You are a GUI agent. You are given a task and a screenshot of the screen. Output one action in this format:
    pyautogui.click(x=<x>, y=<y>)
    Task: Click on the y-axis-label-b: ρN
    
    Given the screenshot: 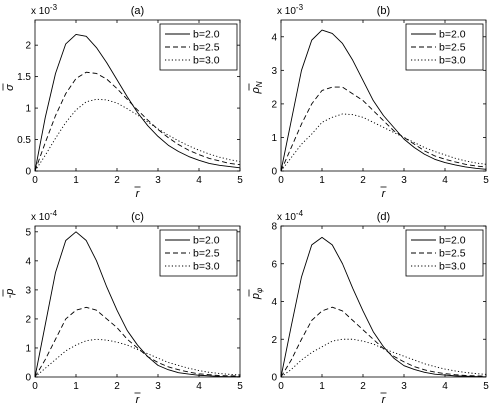 What is the action you would take?
    pyautogui.click(x=257, y=87)
    